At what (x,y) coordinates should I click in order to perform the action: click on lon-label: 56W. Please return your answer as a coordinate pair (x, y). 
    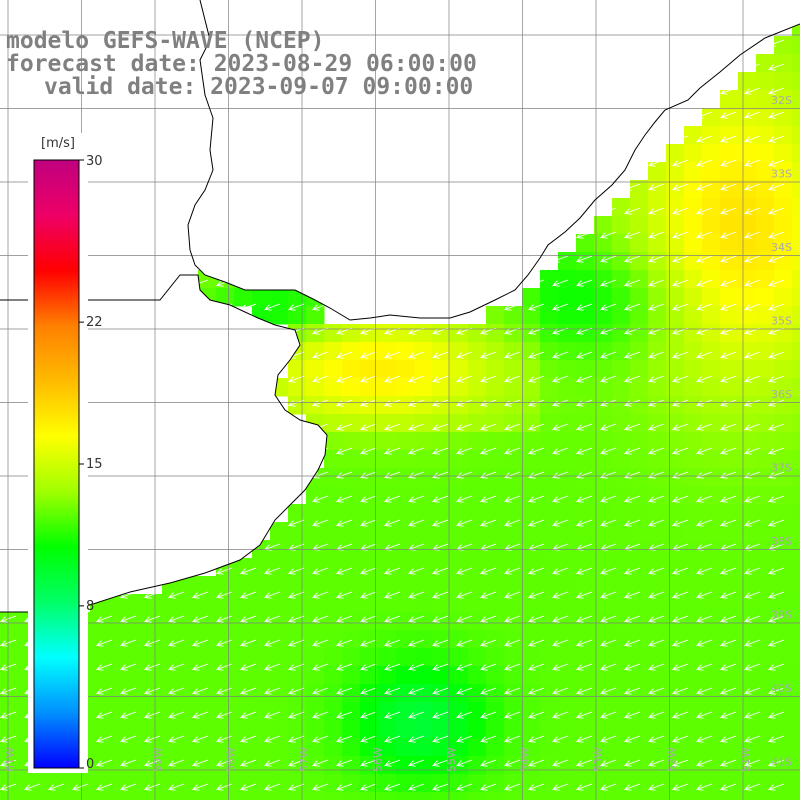
    Looking at the image, I should click on (378, 759).